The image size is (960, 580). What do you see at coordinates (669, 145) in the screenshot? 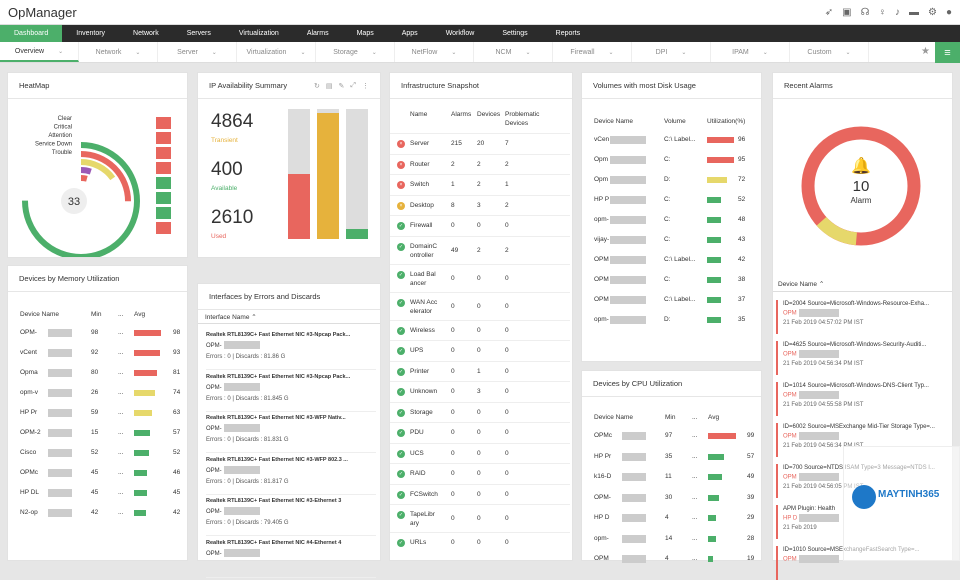
I see `table-row: vCen C:\ Label... 96` at bounding box center [669, 145].